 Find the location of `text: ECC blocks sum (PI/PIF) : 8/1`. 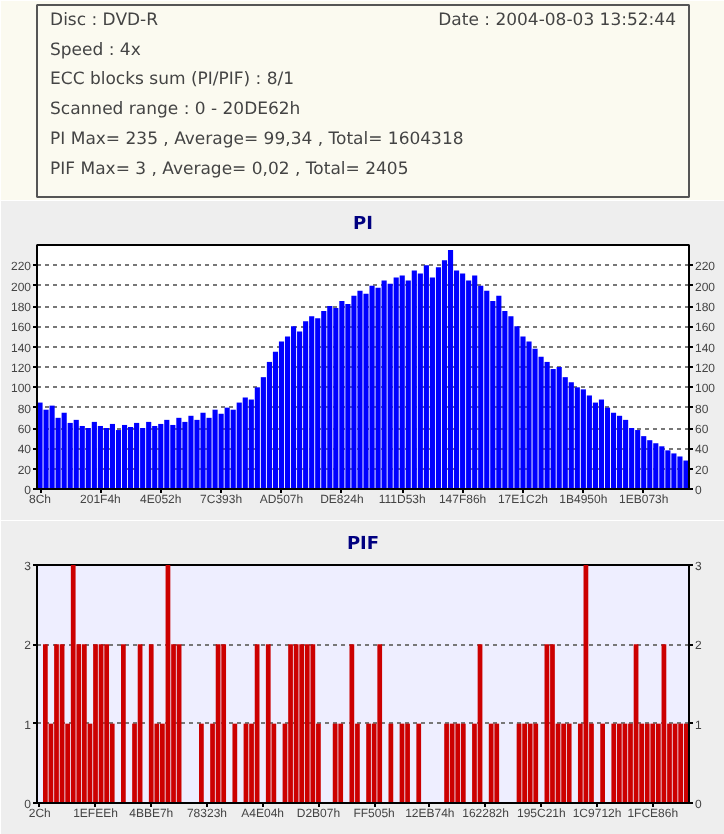

text: ECC blocks sum (PI/PIF) : 8/1 is located at coordinates (172, 80).